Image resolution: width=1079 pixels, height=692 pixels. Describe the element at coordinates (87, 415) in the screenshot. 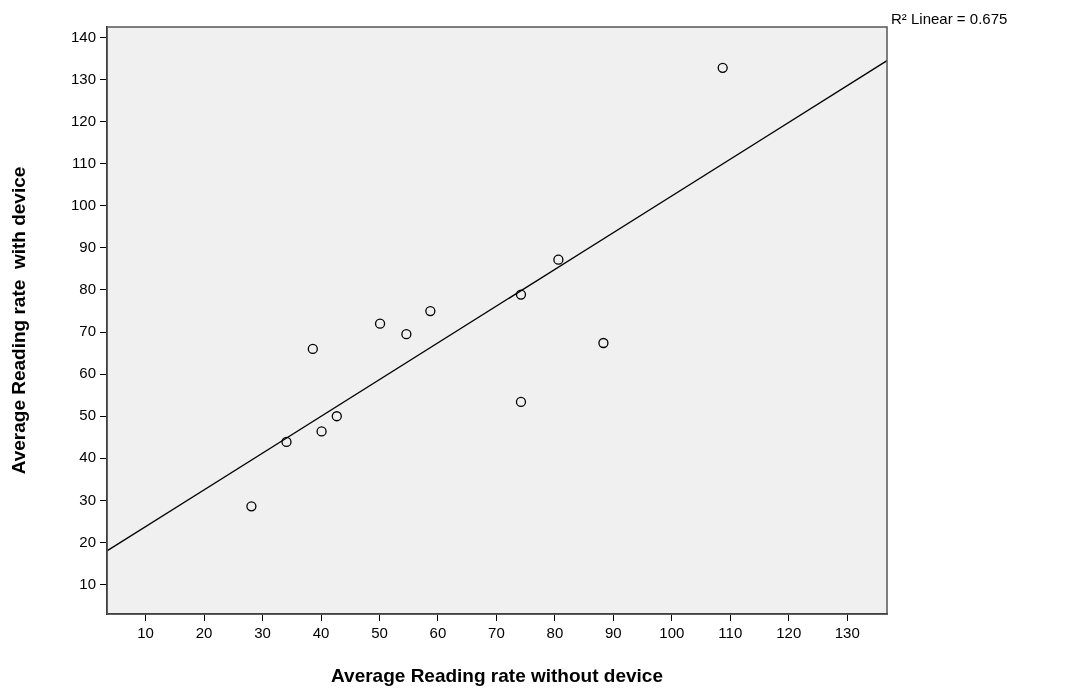

I see `y-tick-label: 50` at that location.